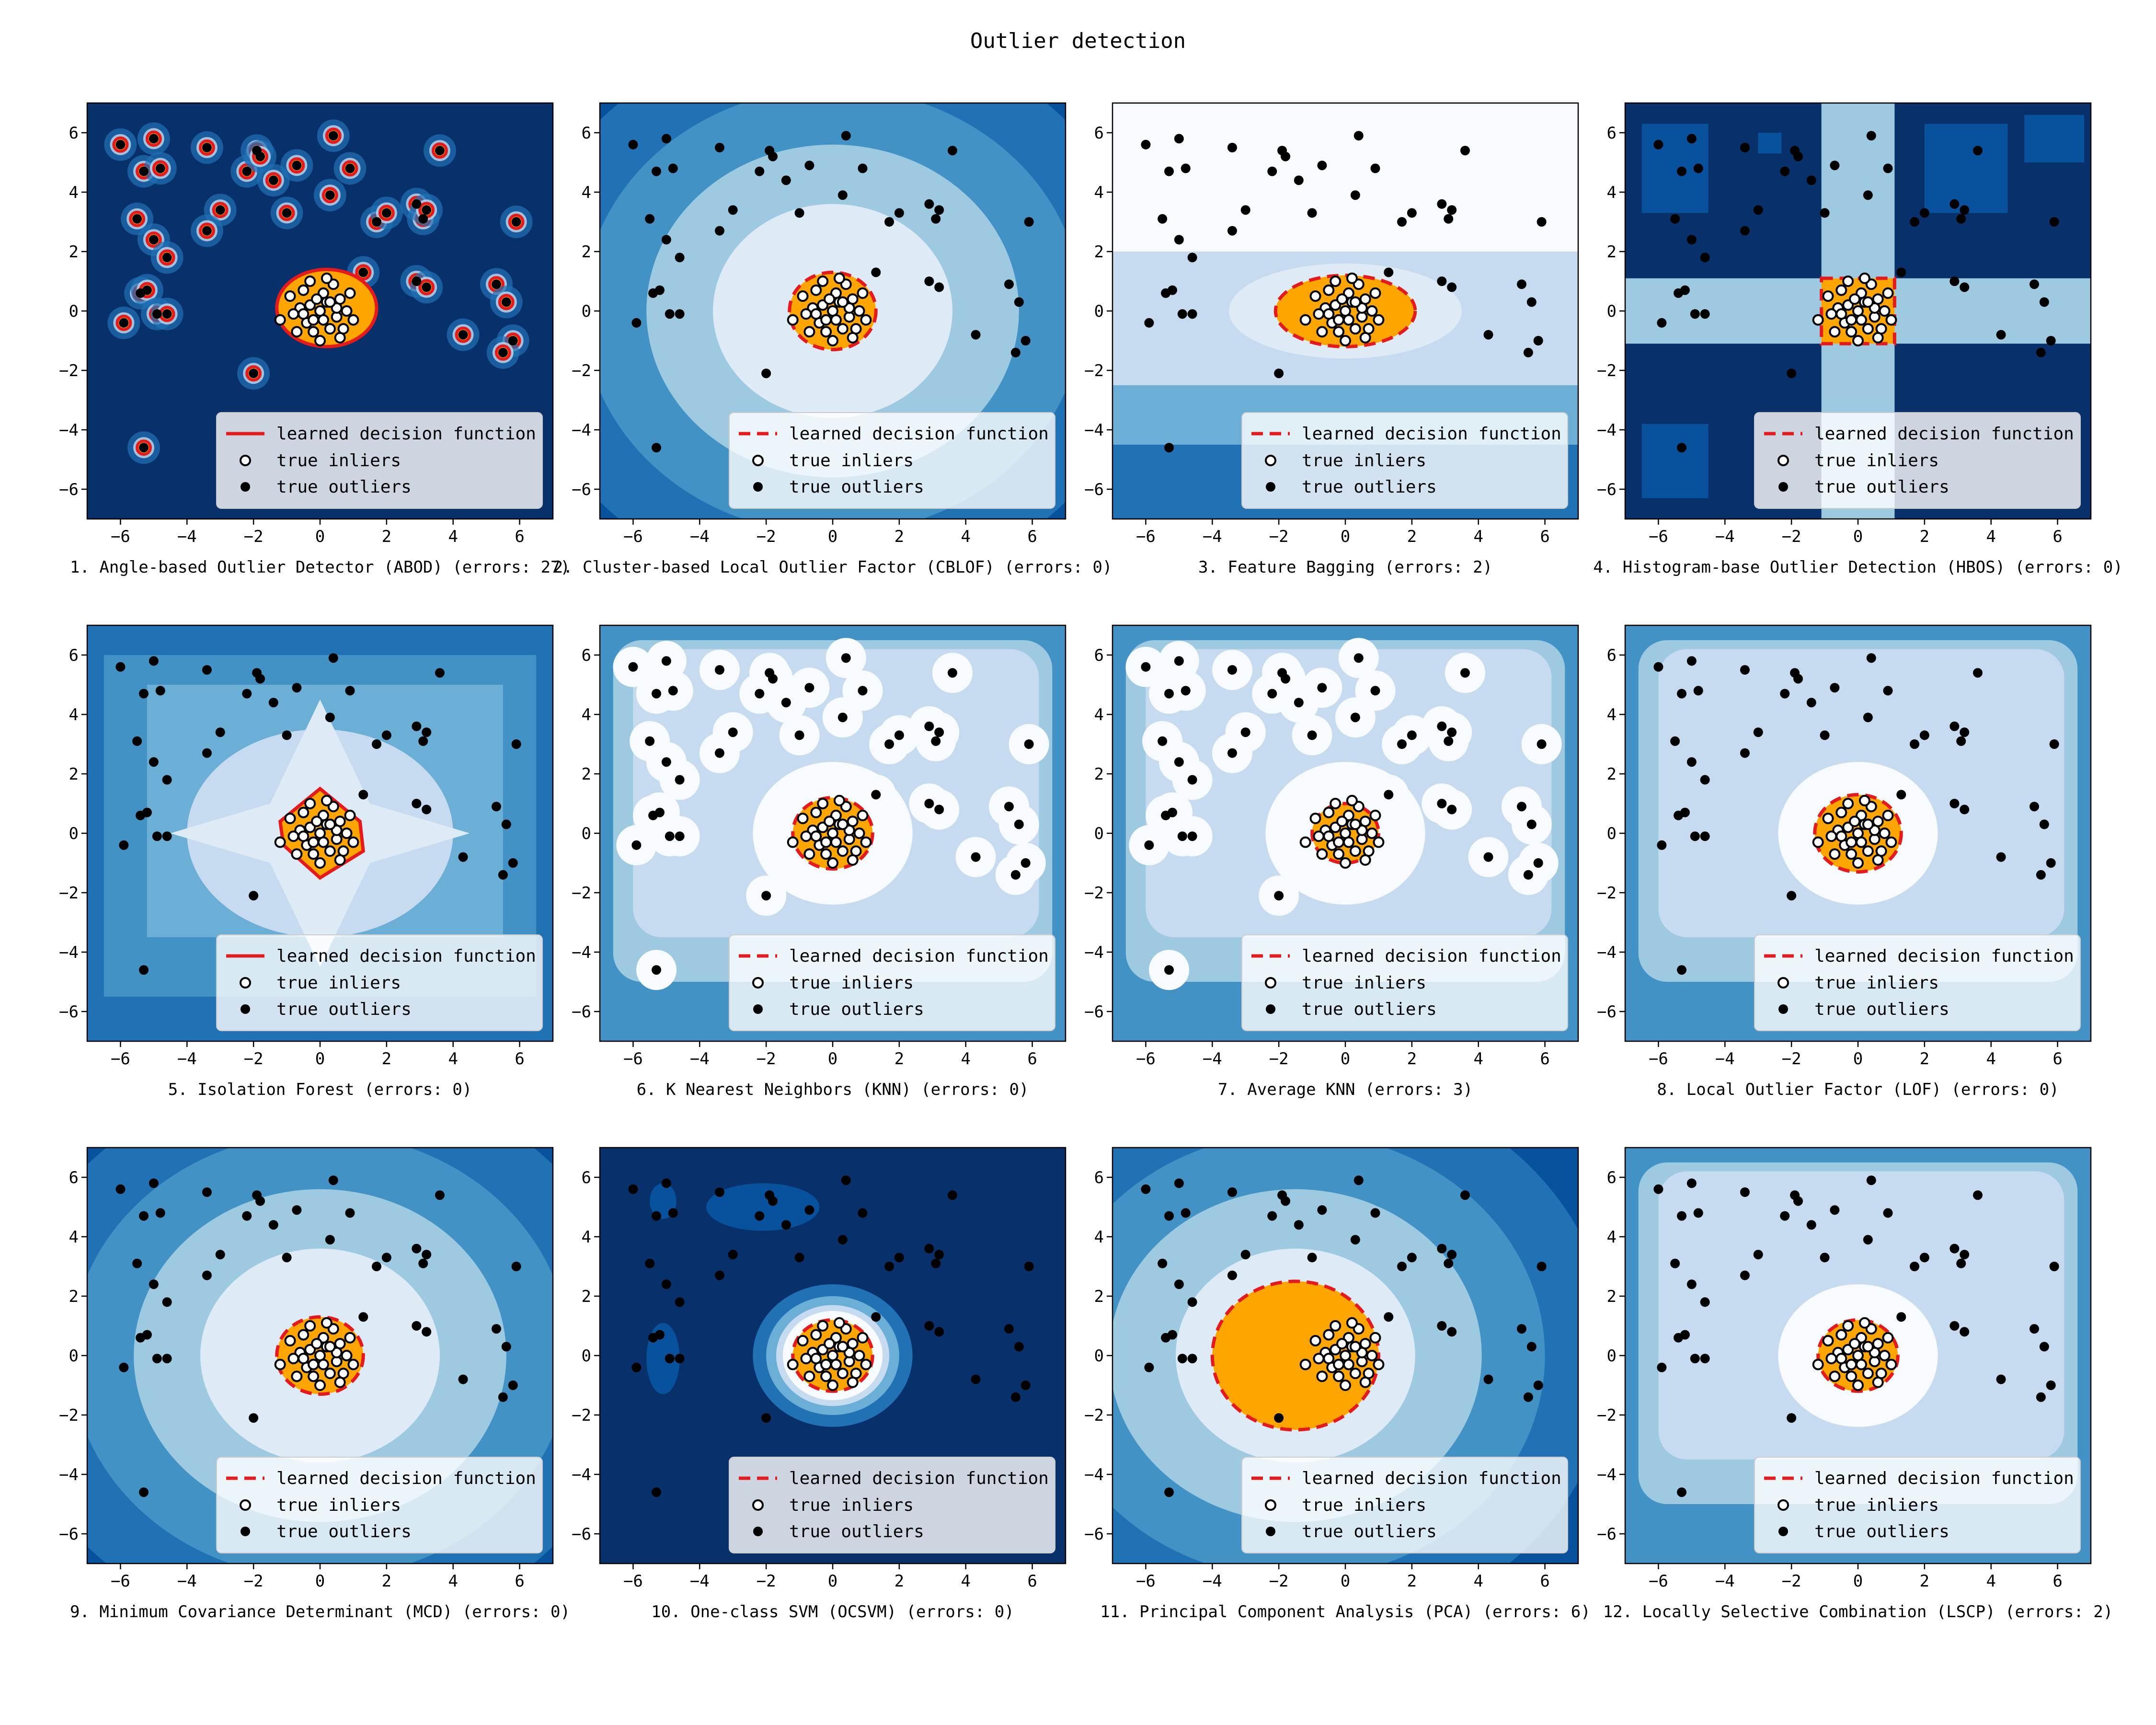 The image size is (2156, 1725). I want to click on y-tick-label: 0, so click(74, 311).